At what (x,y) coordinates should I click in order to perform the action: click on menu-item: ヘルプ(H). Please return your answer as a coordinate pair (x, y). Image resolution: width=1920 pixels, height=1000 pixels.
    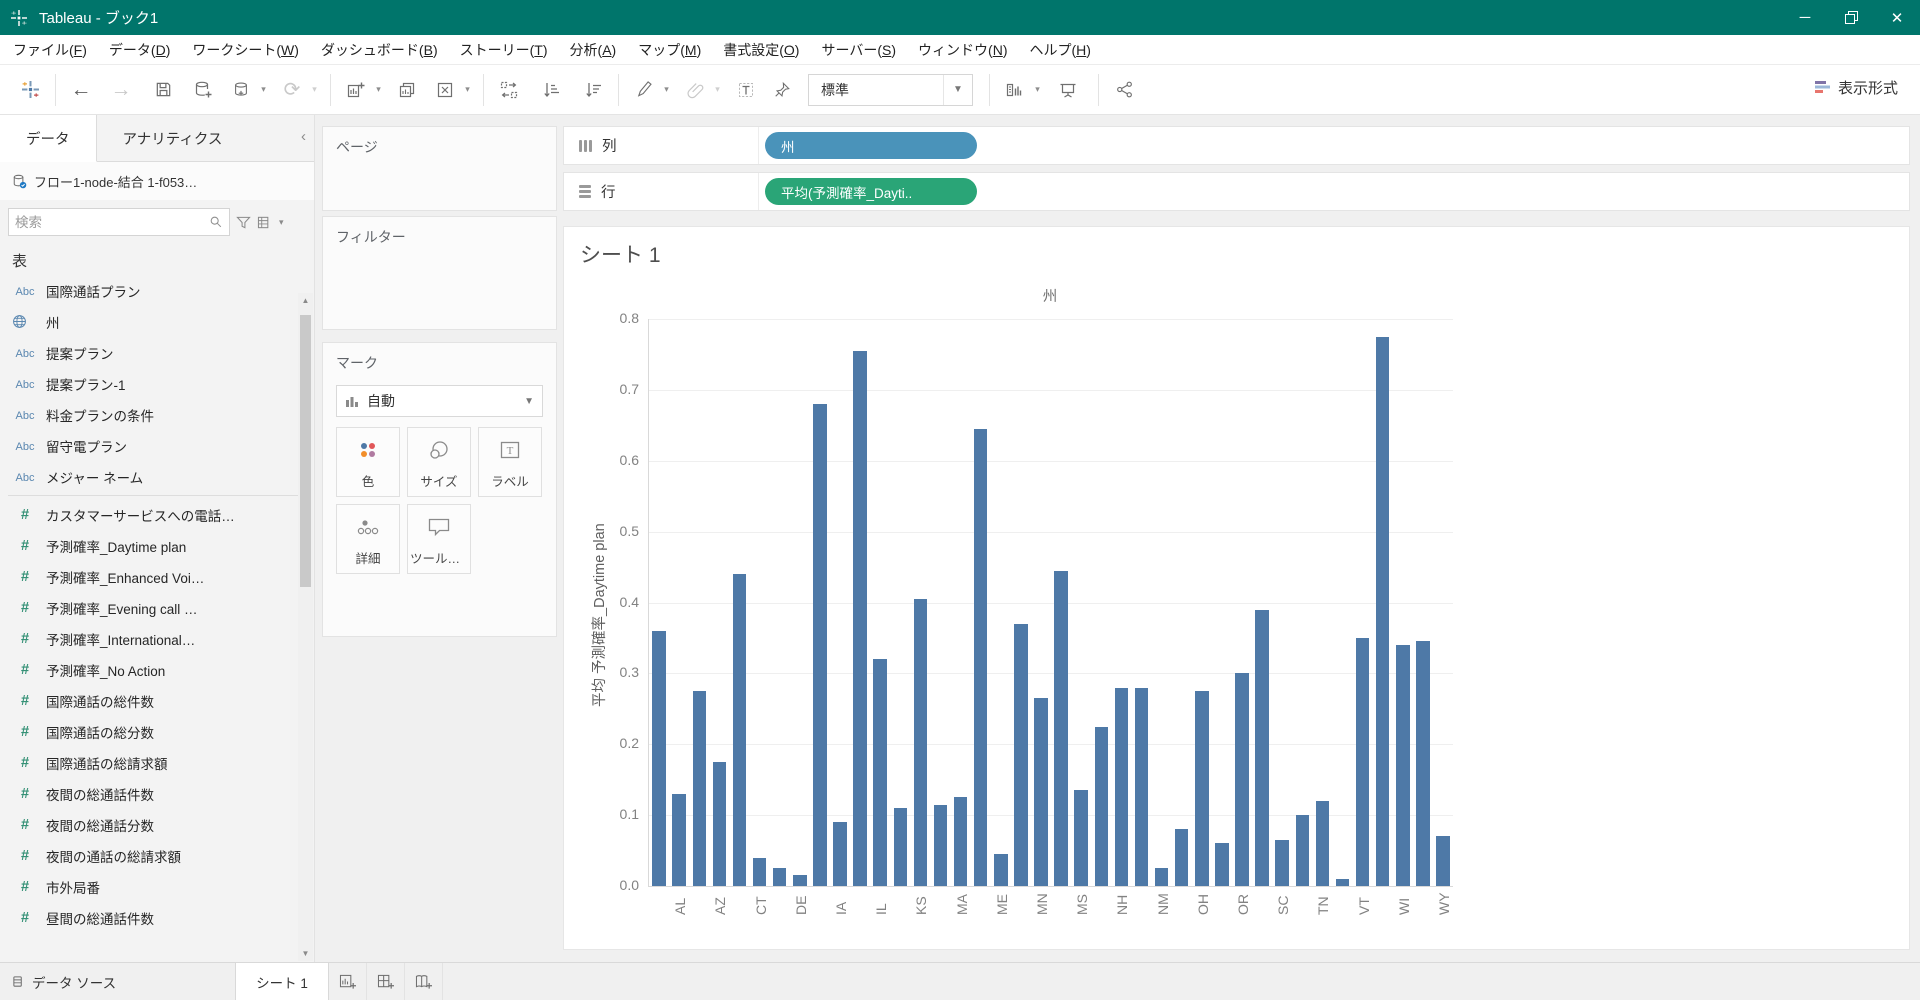
    Looking at the image, I should click on (1060, 49).